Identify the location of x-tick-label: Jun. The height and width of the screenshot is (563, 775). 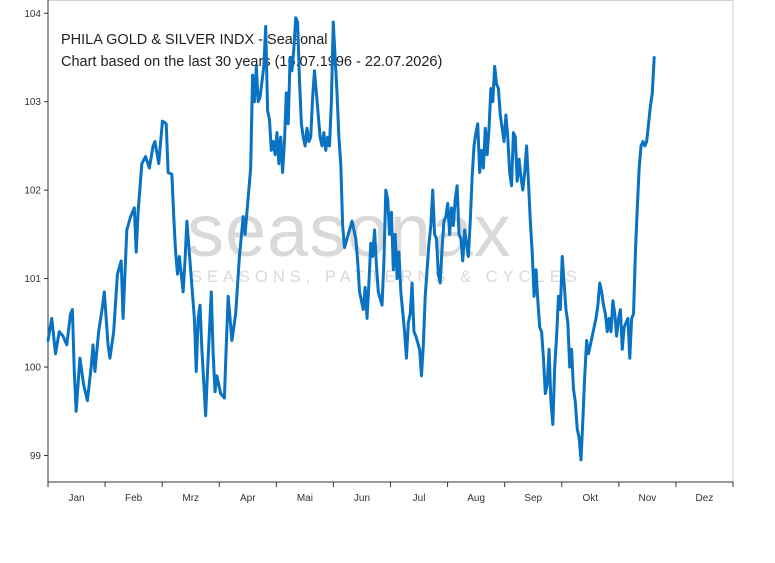
(362, 498).